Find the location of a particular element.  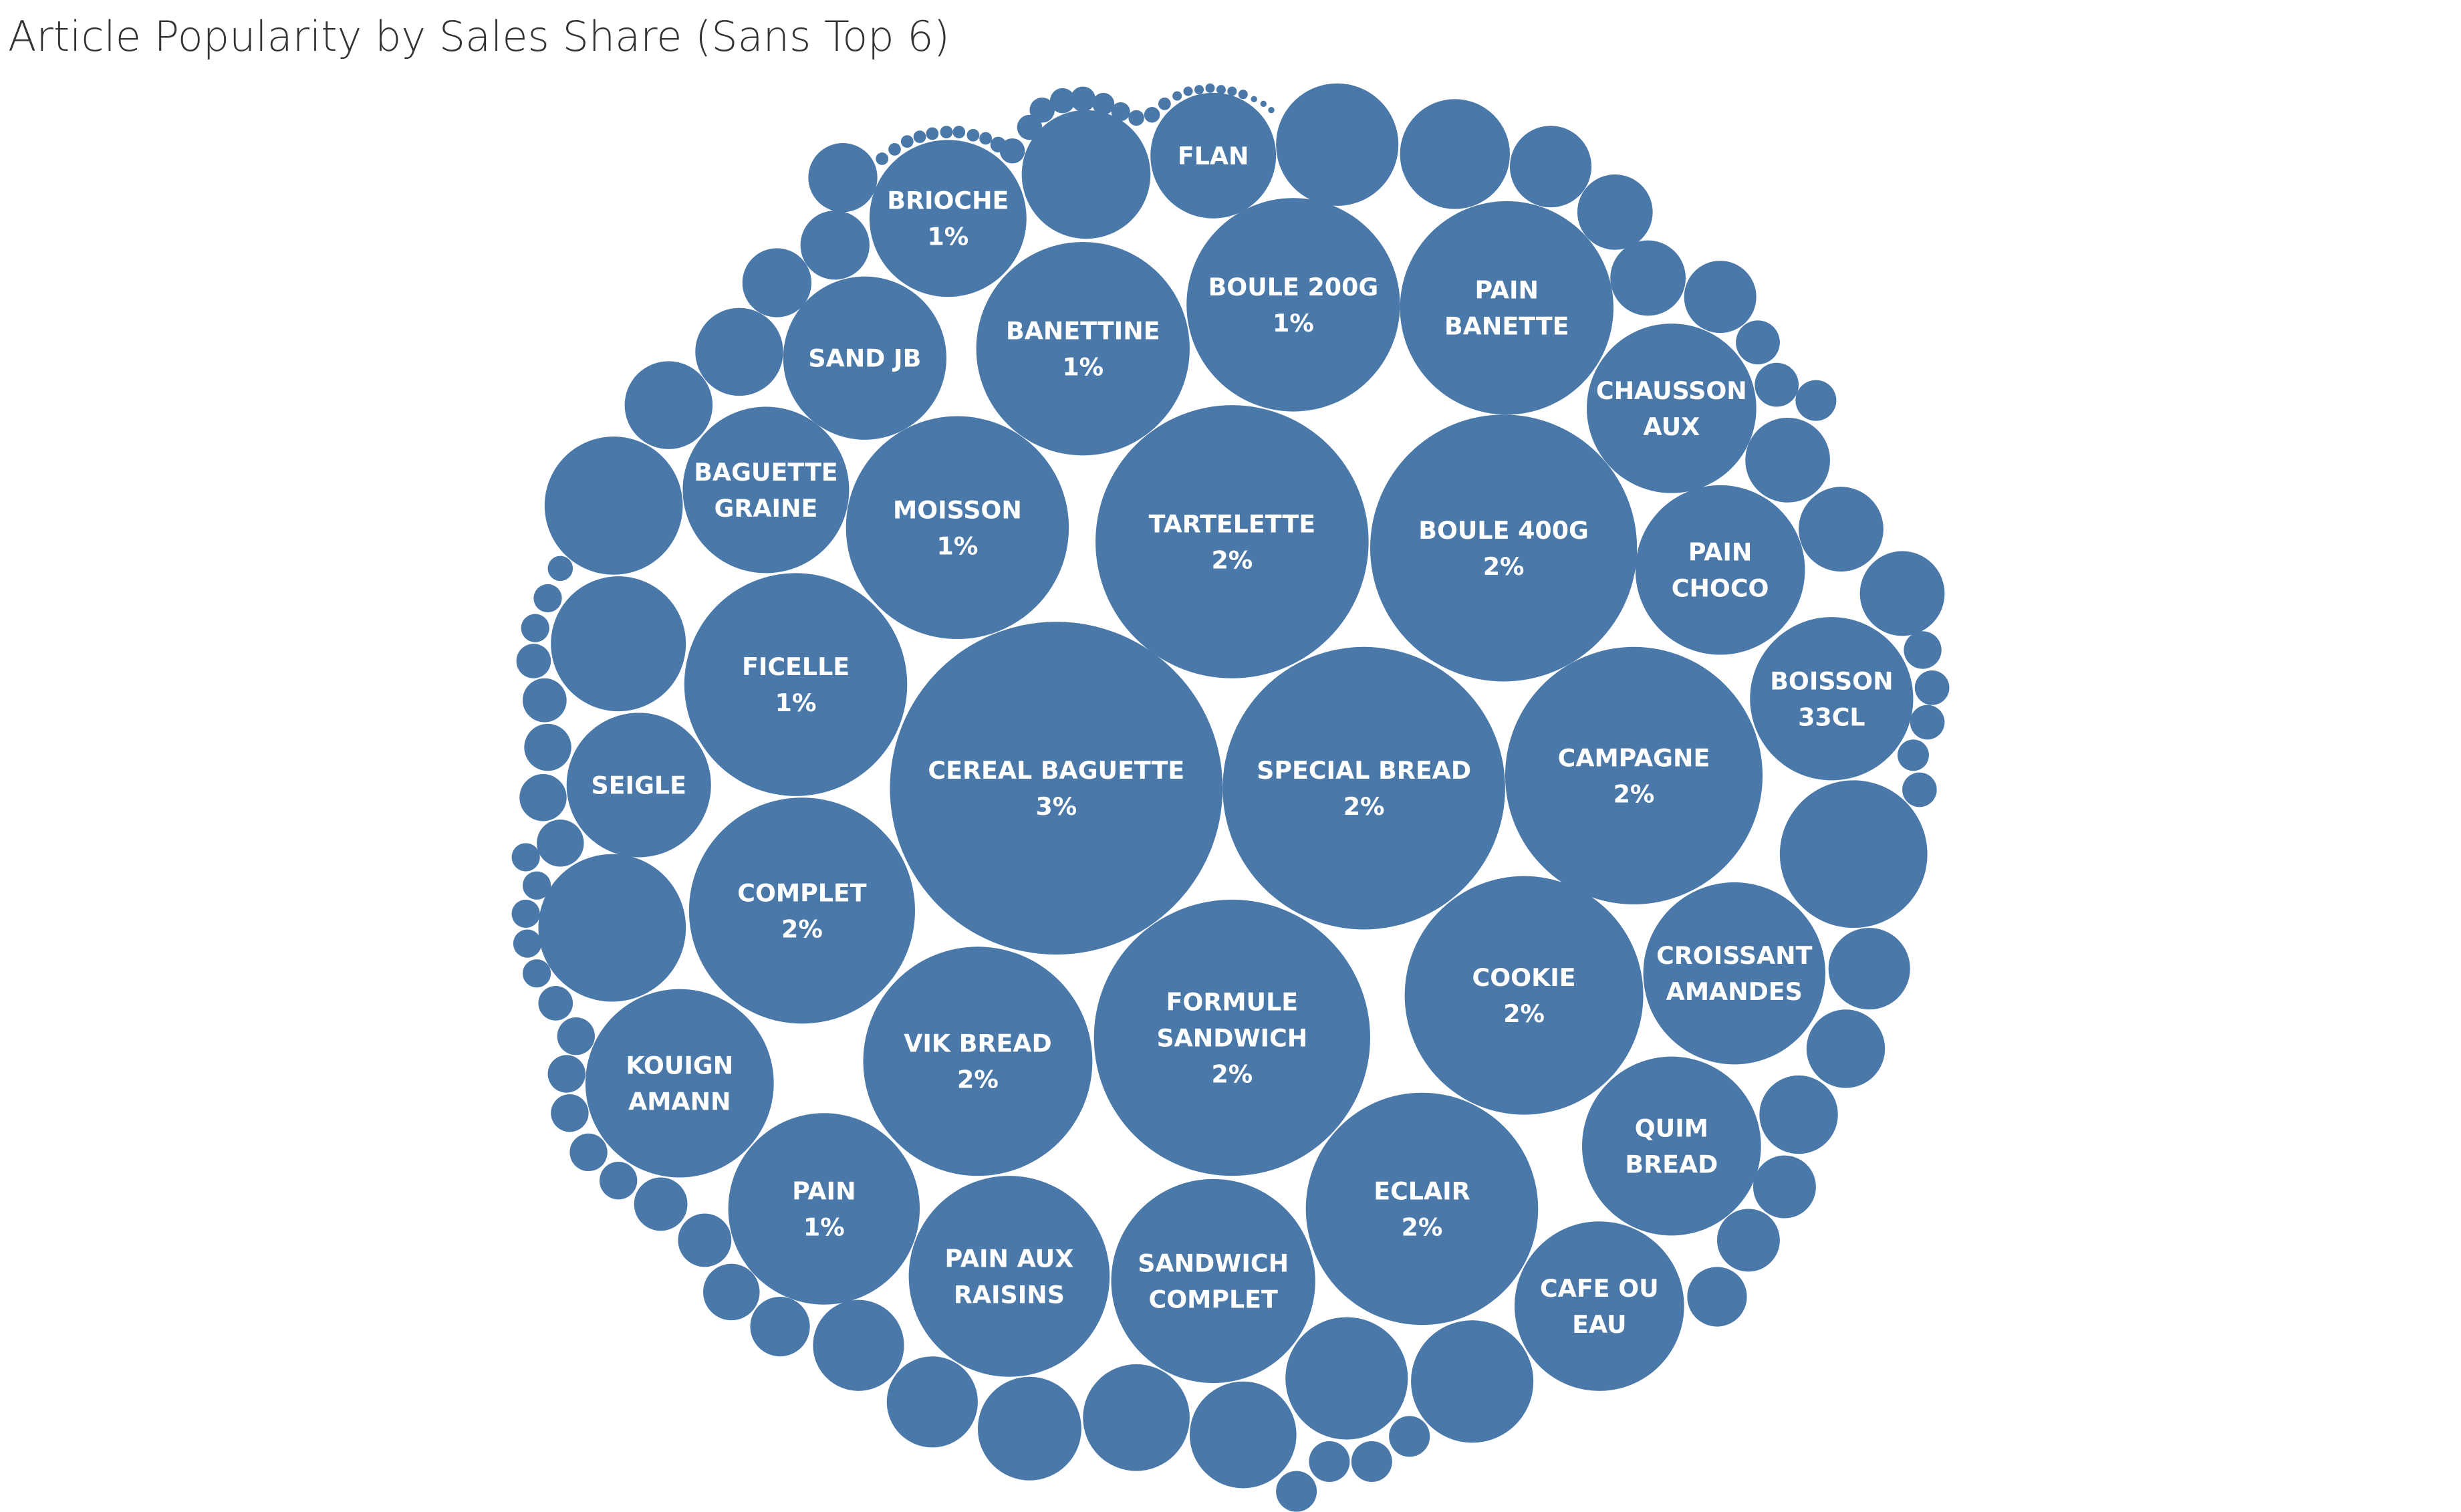

bubble-eclair is located at coordinates (1422, 1209).